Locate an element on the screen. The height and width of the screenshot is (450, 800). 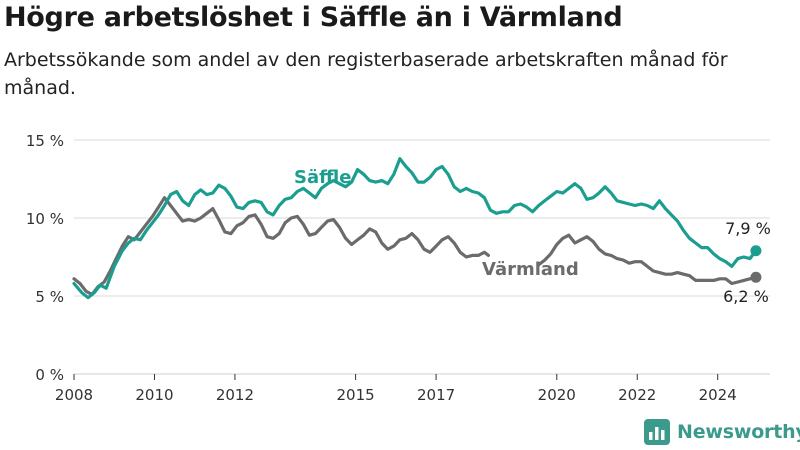
brand-name: Newsworthy is located at coordinates (738, 432).